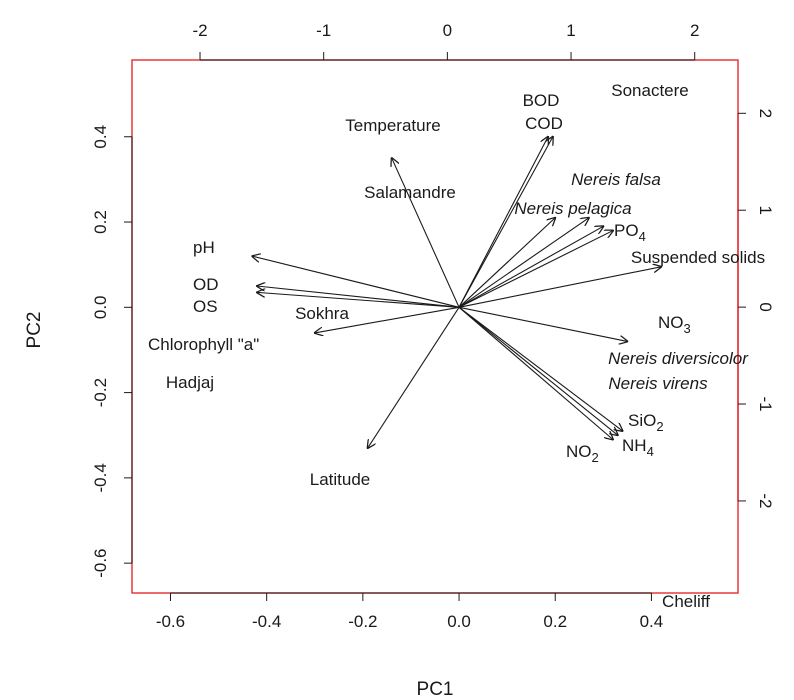  I want to click on site-label-sonactere: Sonactere, so click(650, 90).